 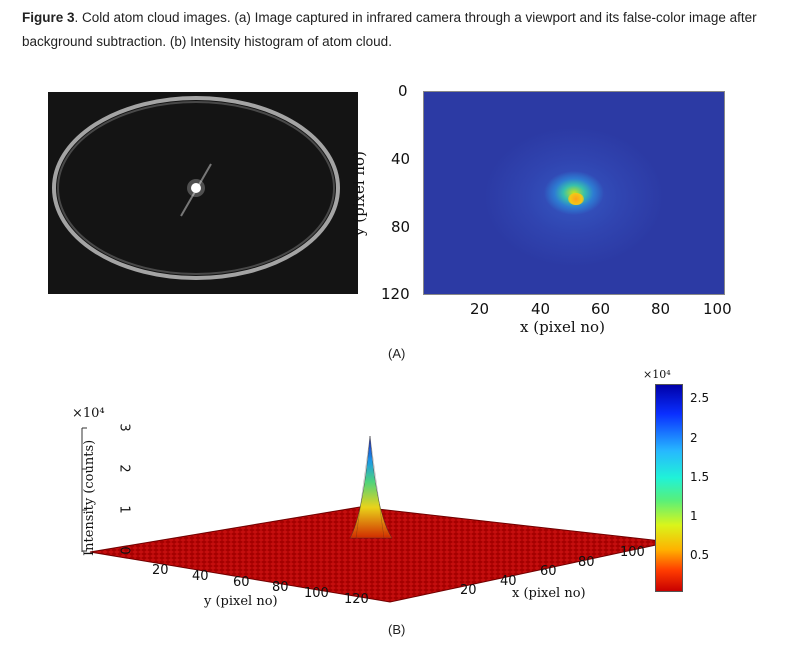 I want to click on surface-y-tick: 20, so click(x=160, y=570).